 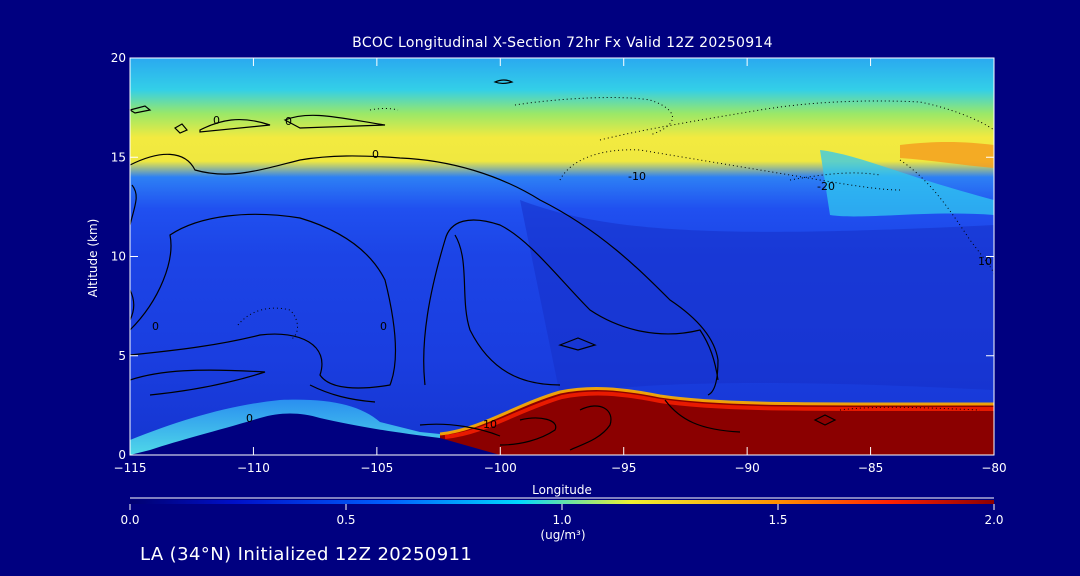 What do you see at coordinates (623, 468) in the screenshot?
I see `x-tick-label: −95` at bounding box center [623, 468].